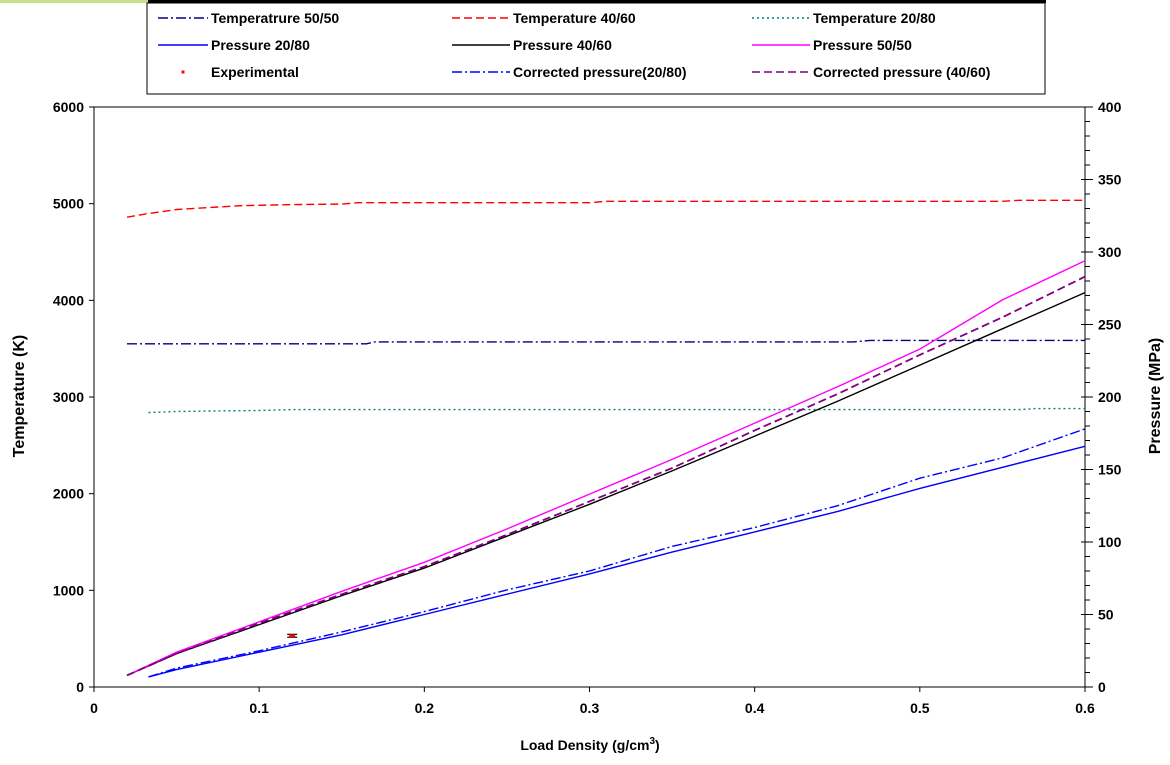 The width and height of the screenshot is (1170, 765). What do you see at coordinates (1110, 542) in the screenshot?
I see `y-right-tick-label: 100` at bounding box center [1110, 542].